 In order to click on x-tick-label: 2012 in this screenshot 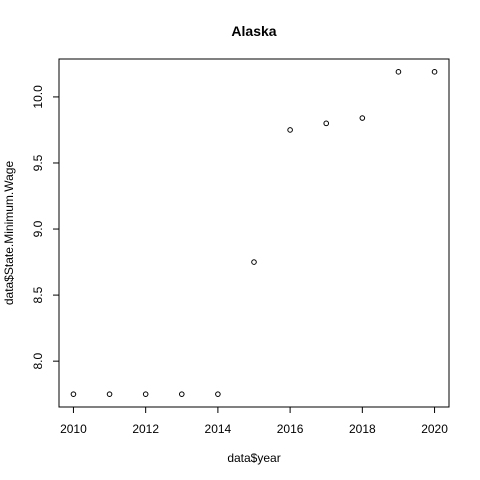, I will do `click(145, 429)`.